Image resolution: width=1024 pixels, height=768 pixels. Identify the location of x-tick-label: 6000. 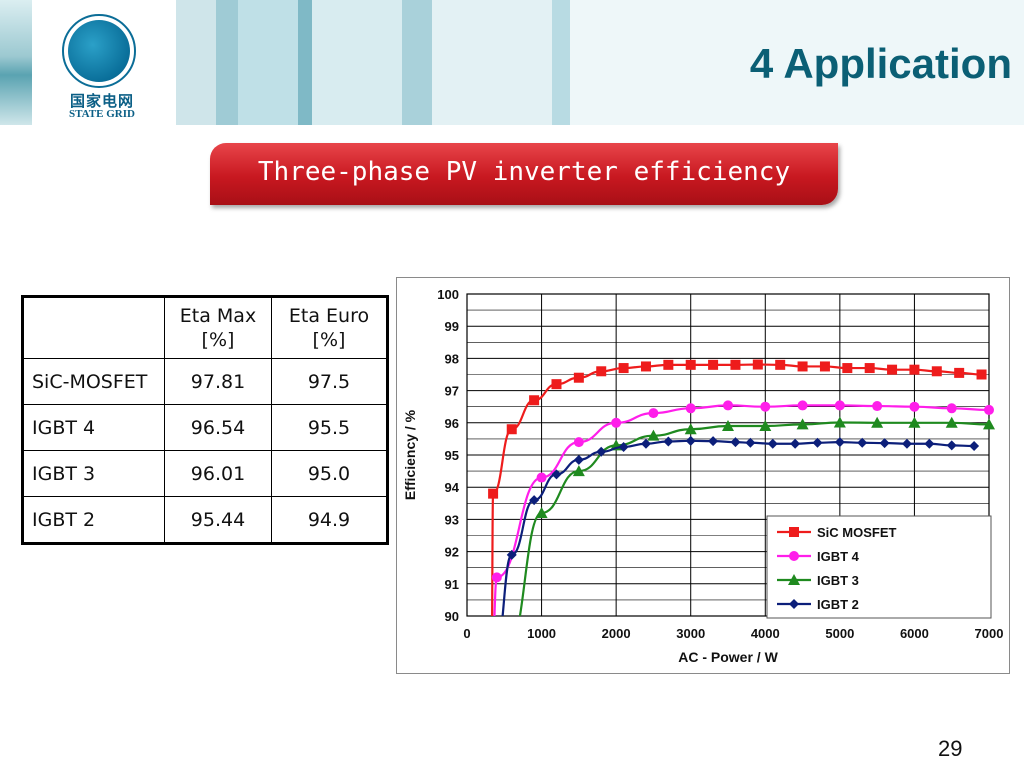
(914, 633).